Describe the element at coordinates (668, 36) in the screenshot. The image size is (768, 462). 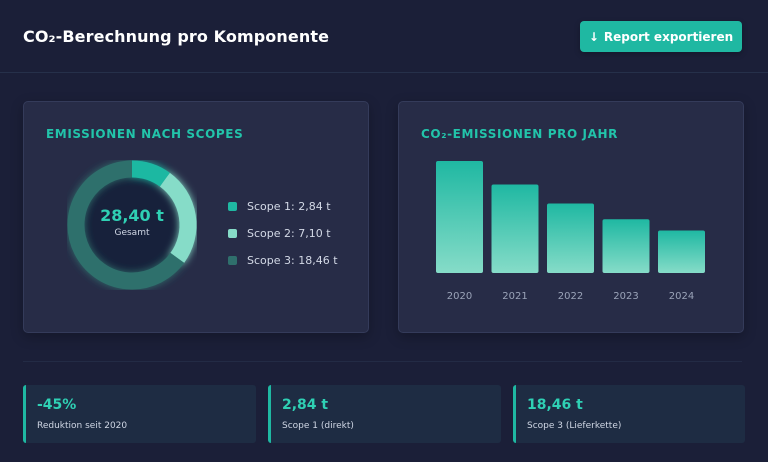
I see `export-report-label: Report exportieren` at that location.